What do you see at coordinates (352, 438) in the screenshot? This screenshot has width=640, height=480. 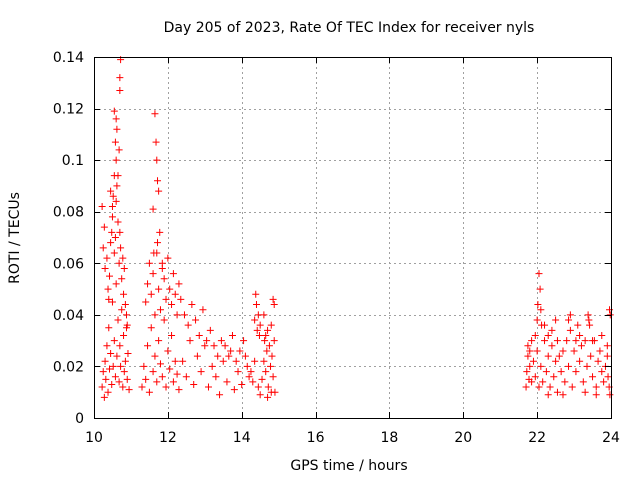 I see `x-tick-labels: 10 12 14 16 18 20 22 24` at bounding box center [352, 438].